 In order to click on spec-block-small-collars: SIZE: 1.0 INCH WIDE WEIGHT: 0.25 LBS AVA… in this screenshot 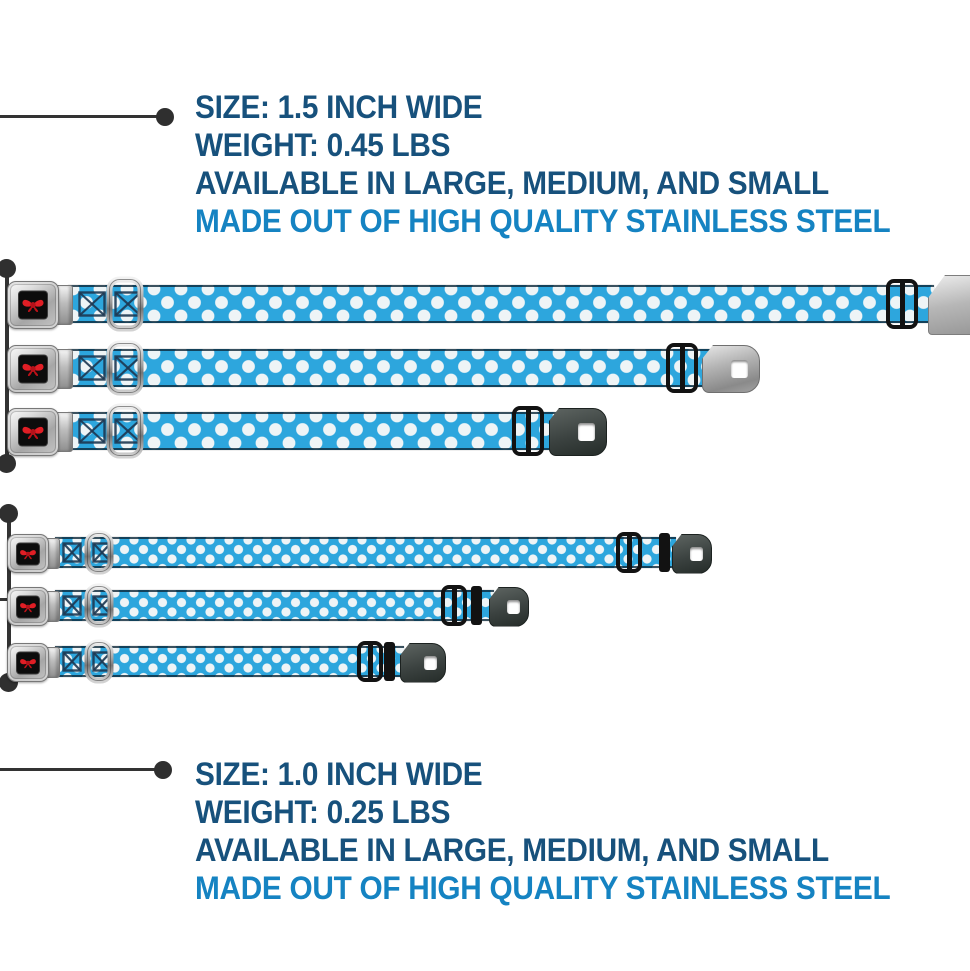, I will do `click(569, 831)`.